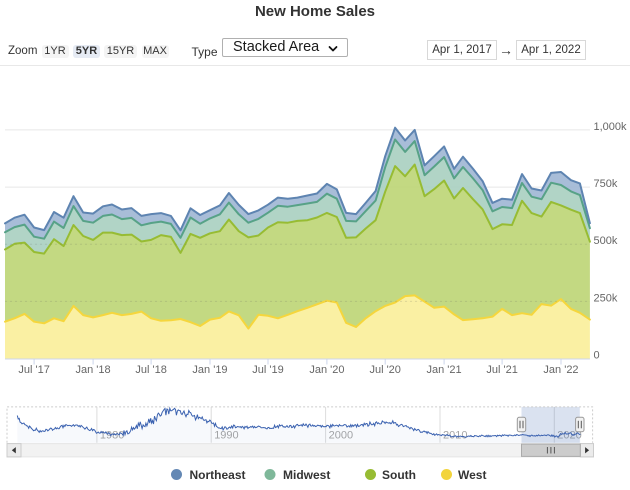  What do you see at coordinates (606, 298) in the screenshot?
I see `svg-text: 250k` at bounding box center [606, 298].